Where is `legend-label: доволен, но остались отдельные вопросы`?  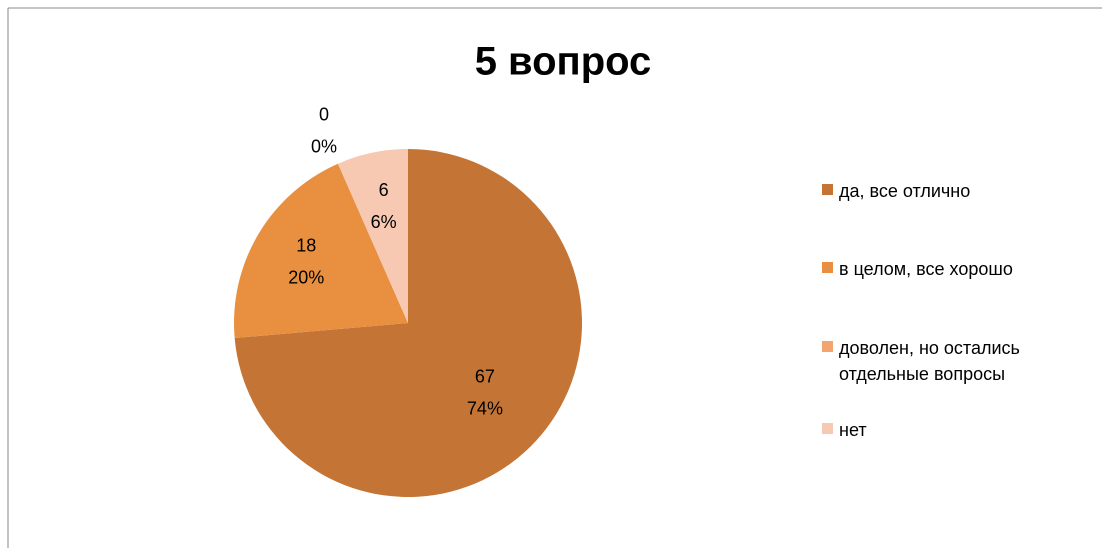 legend-label: доволен, но остались отдельные вопросы is located at coordinates (929, 361).